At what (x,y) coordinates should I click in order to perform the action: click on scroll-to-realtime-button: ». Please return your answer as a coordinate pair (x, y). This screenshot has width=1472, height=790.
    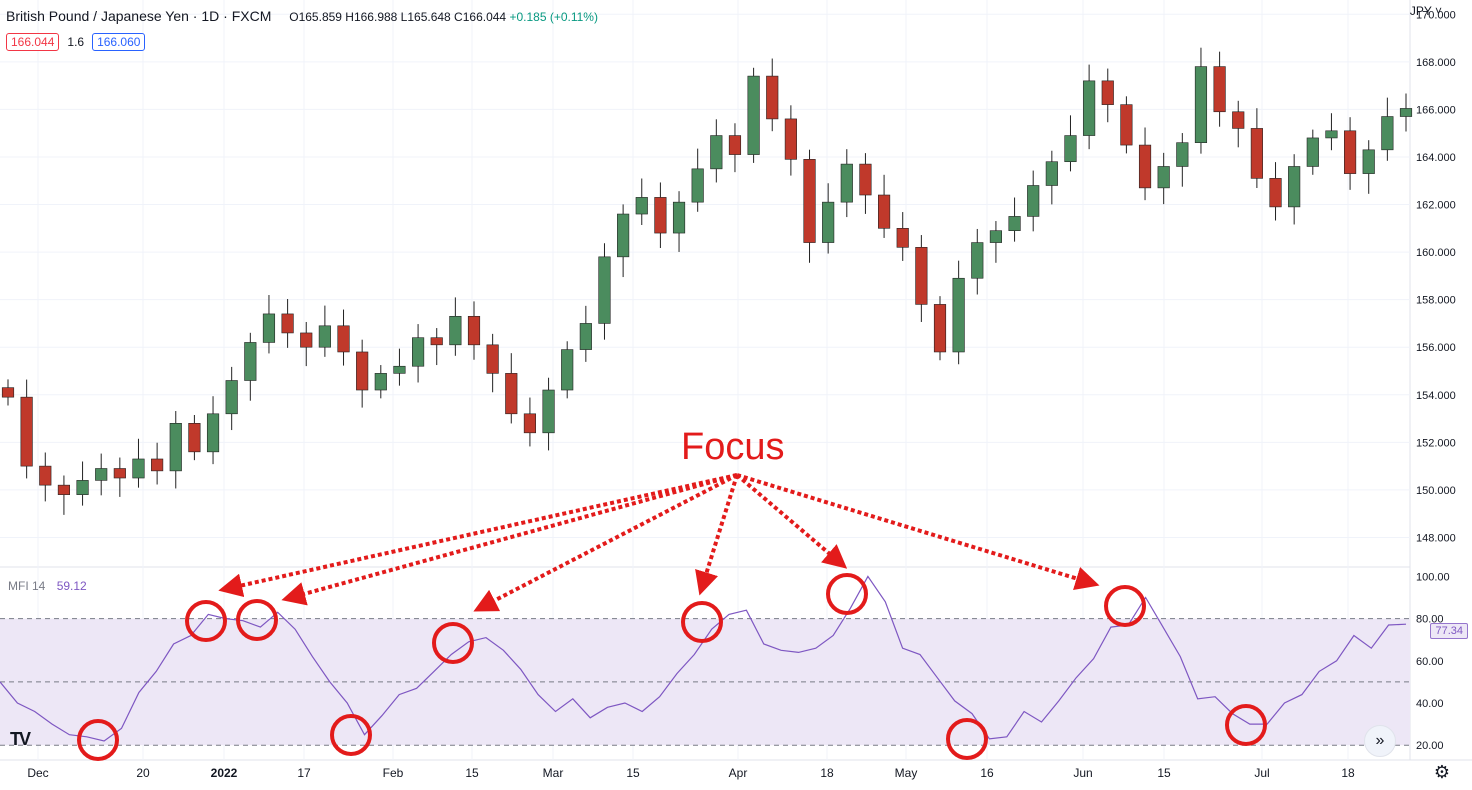
    Looking at the image, I should click on (1380, 741).